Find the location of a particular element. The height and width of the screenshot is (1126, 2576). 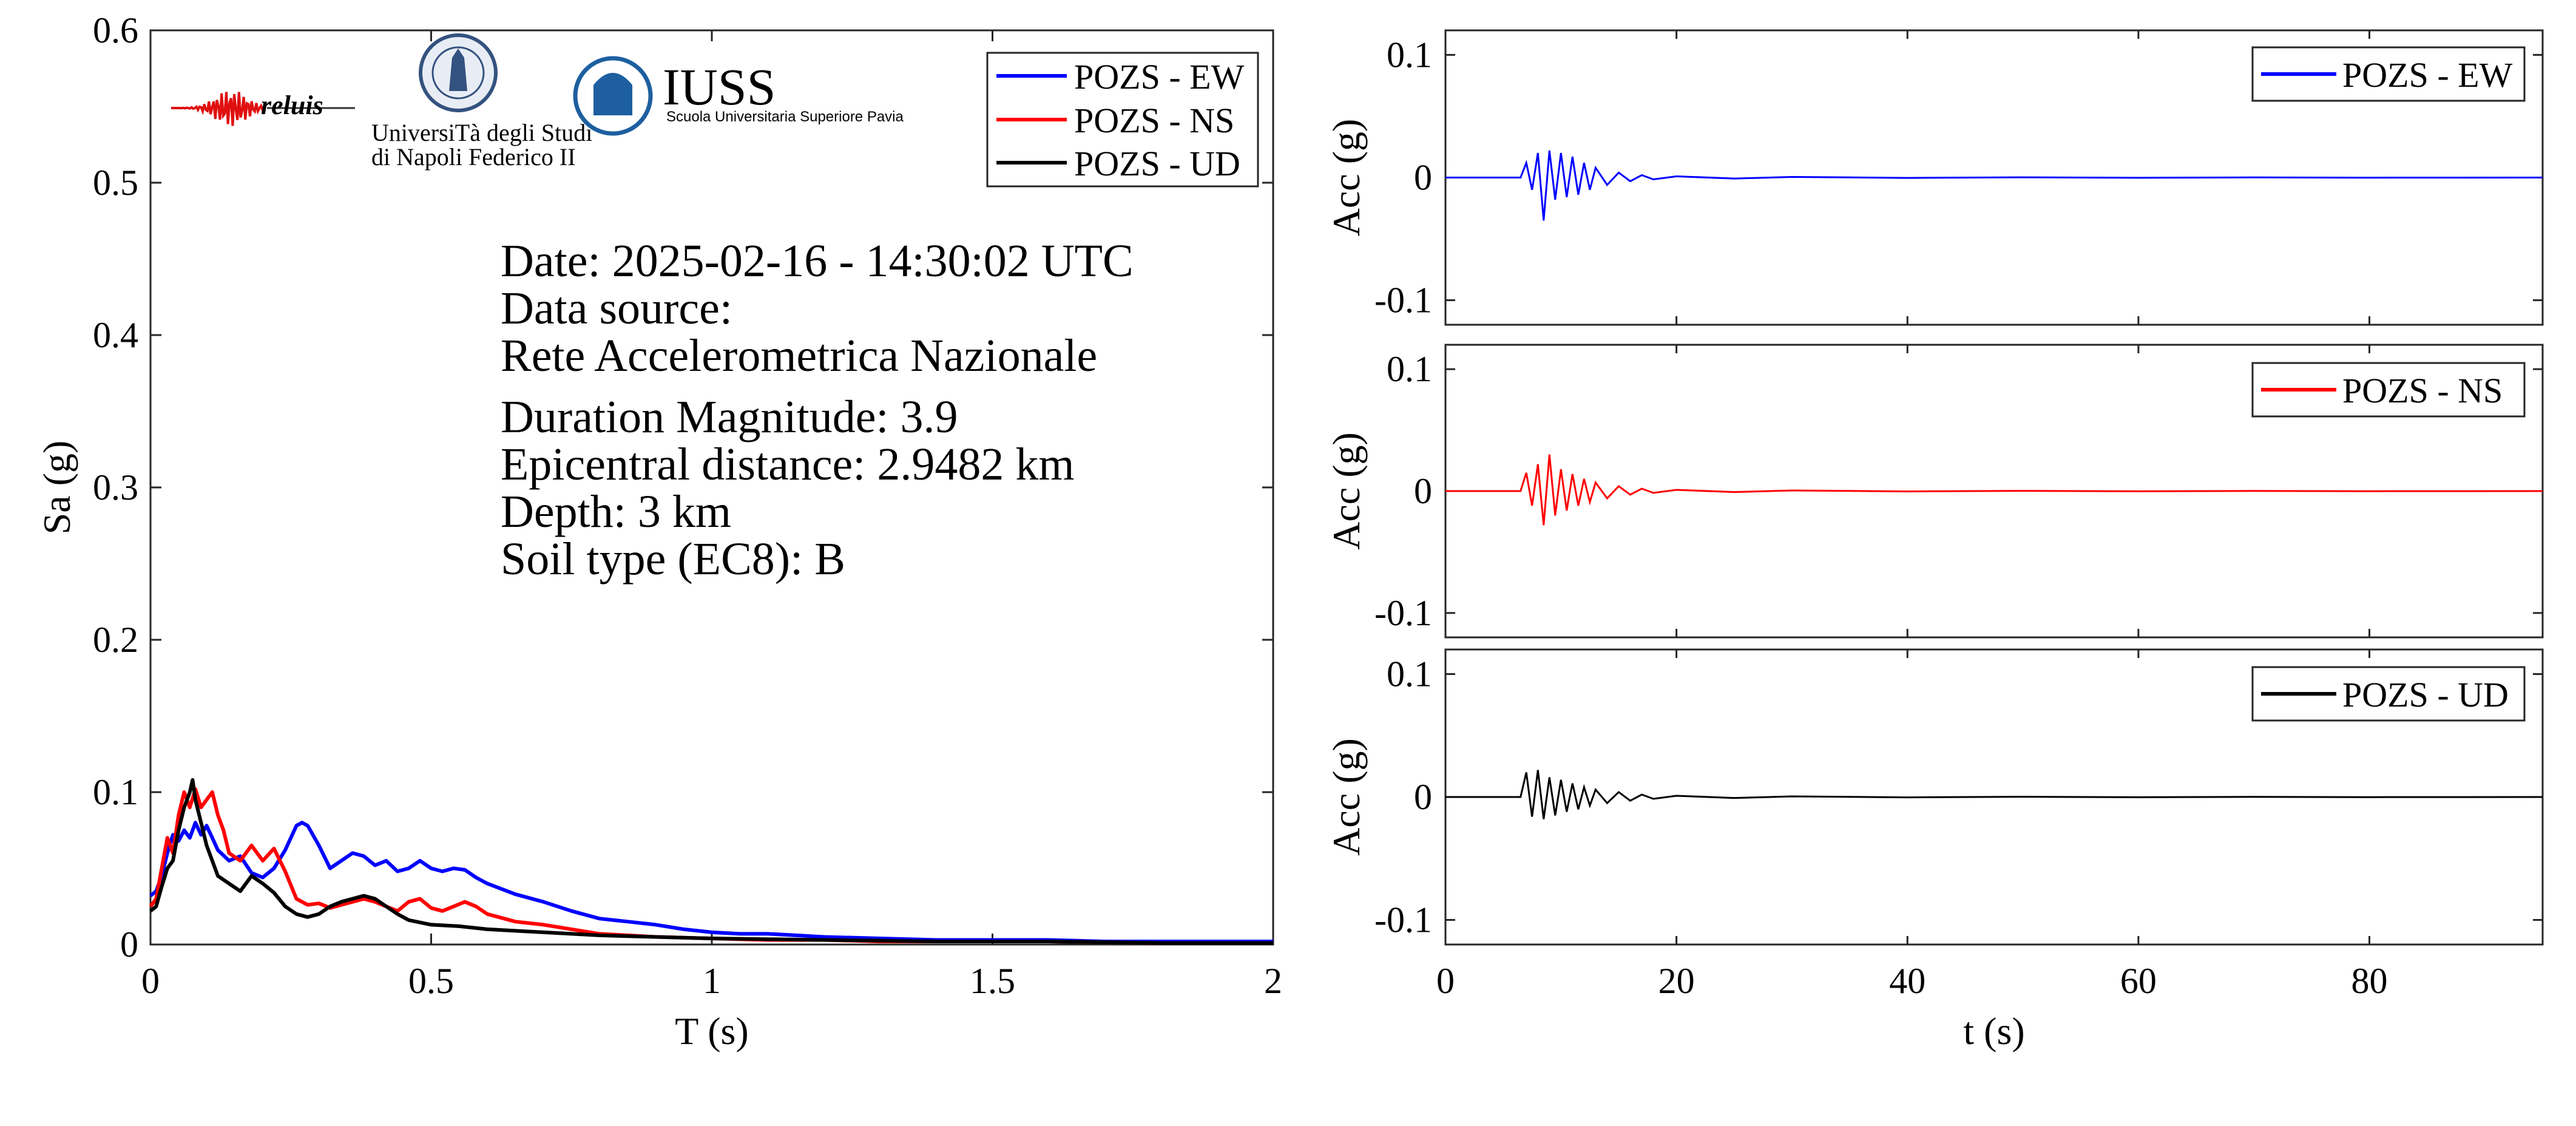

iuss-emblem-dome is located at coordinates (612, 79).